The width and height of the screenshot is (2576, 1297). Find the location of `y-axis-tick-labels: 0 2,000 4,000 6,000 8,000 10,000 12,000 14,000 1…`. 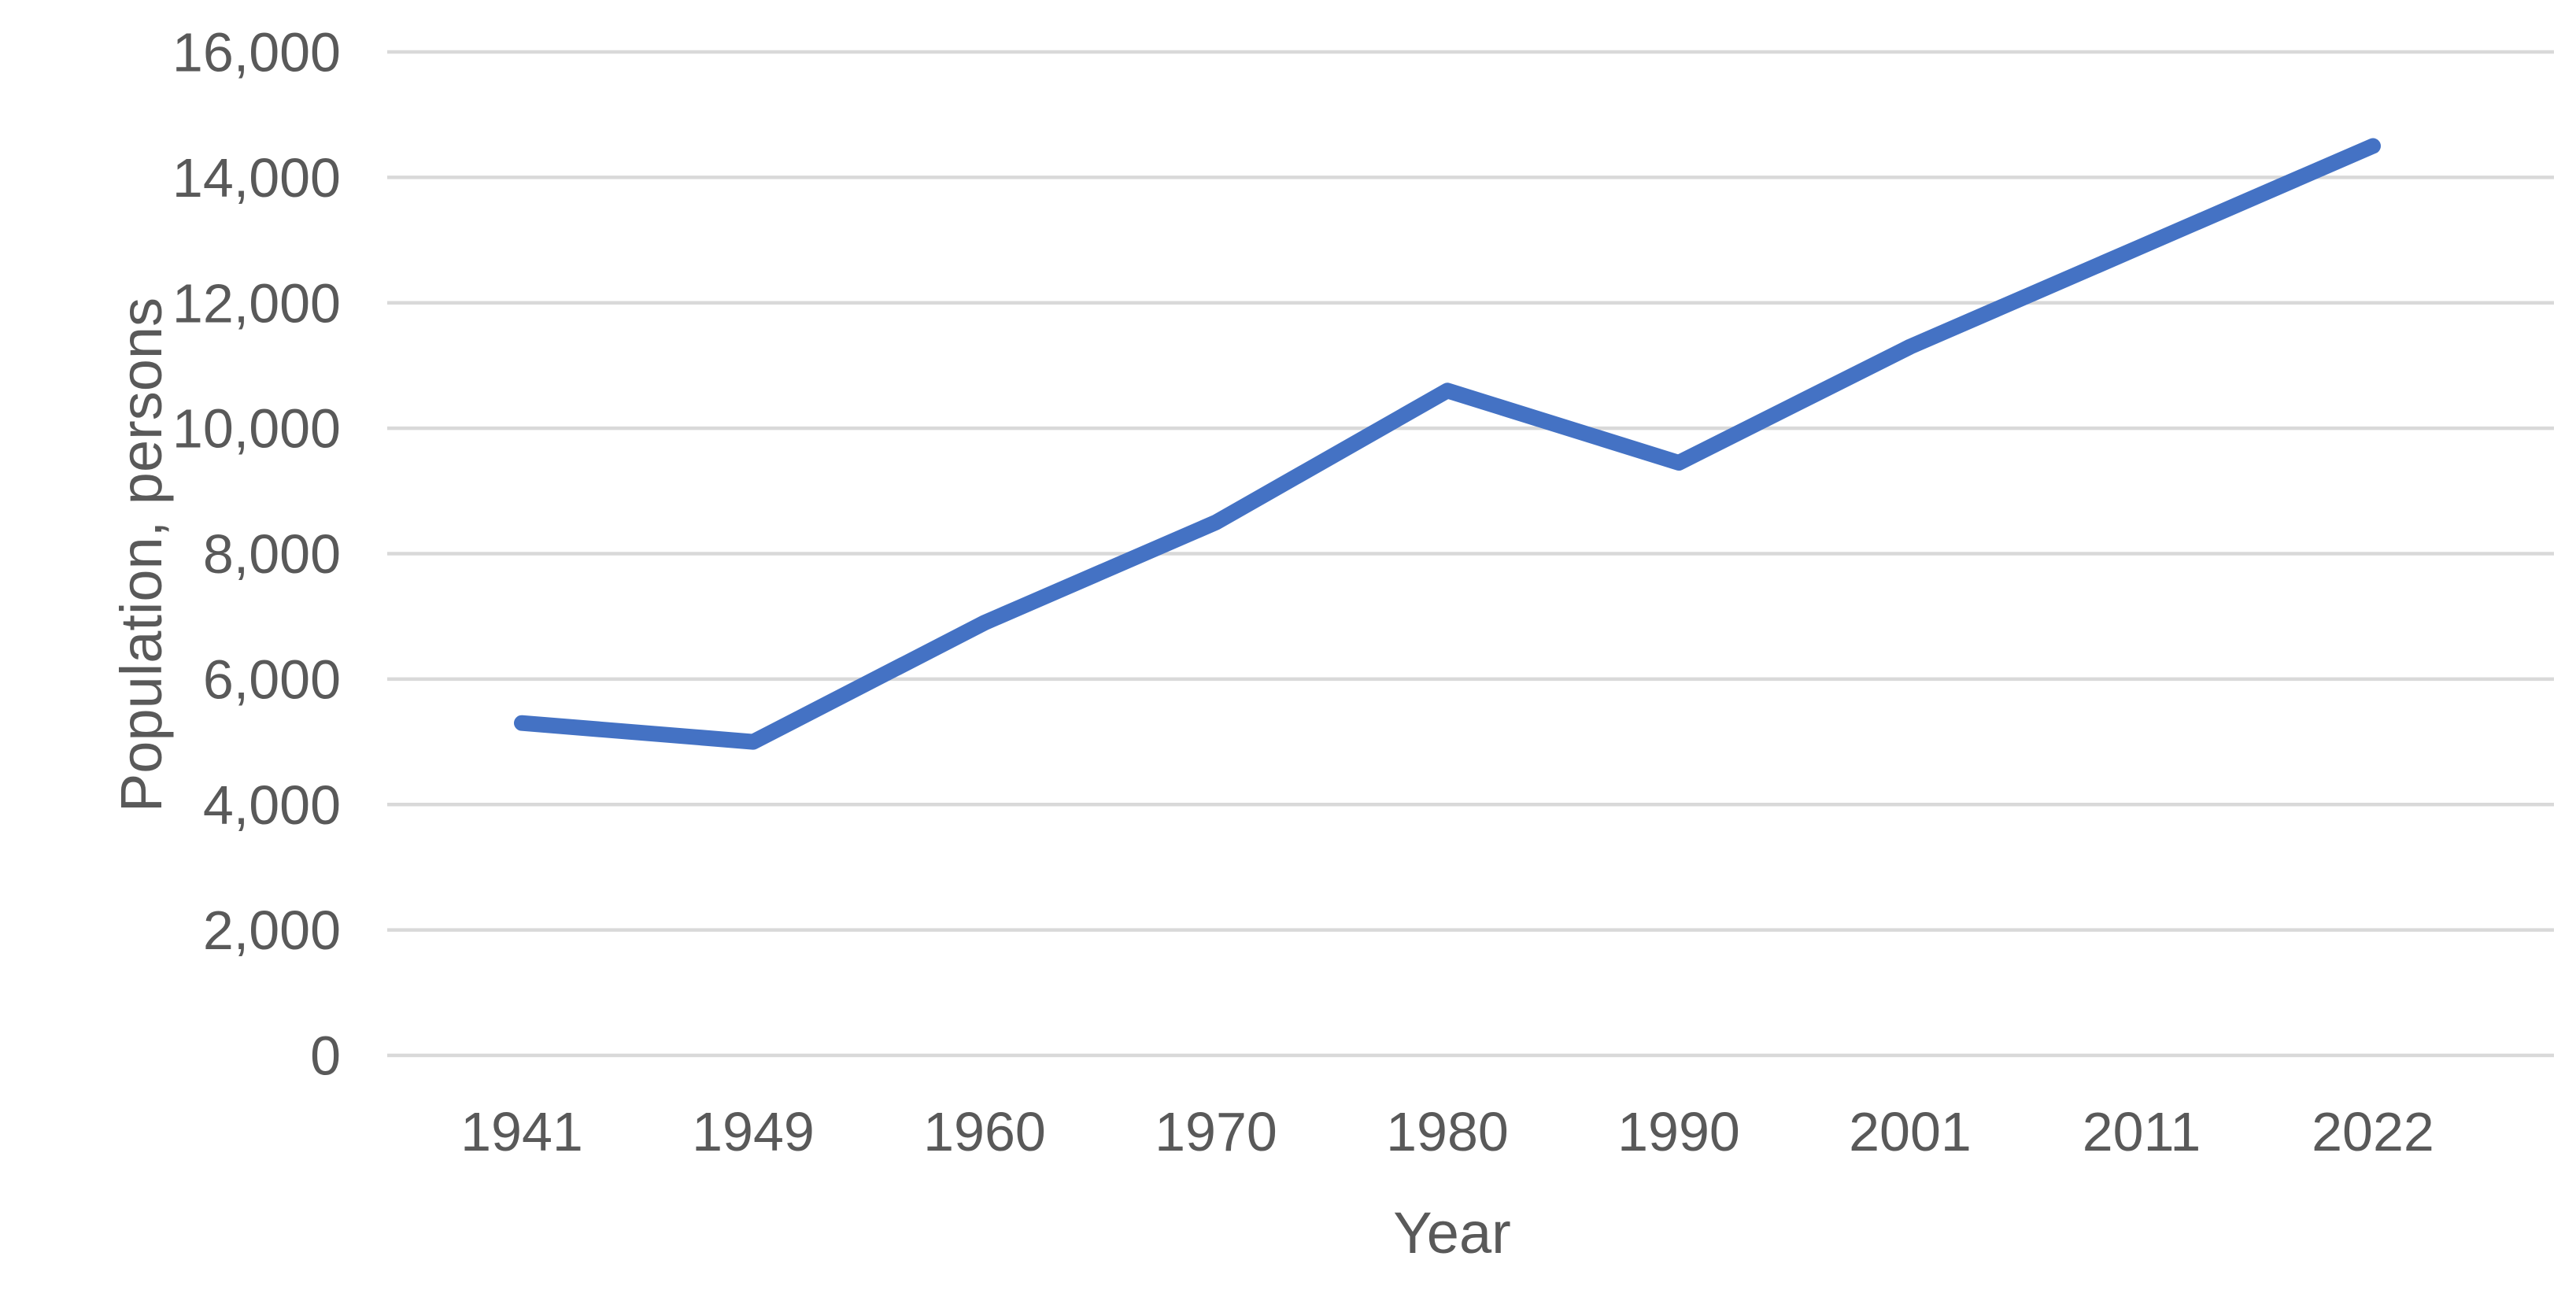

y-axis-tick-labels: 0 2,000 4,000 6,000 8,000 10,000 12,000 14,000 1… is located at coordinates (256, 554).